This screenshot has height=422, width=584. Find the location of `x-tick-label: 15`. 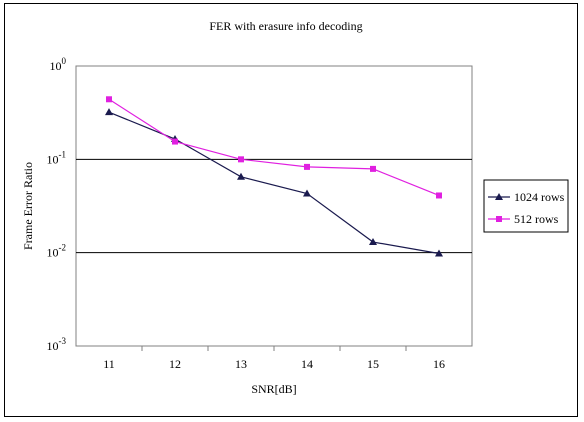

x-tick-label: 15 is located at coordinates (373, 364).